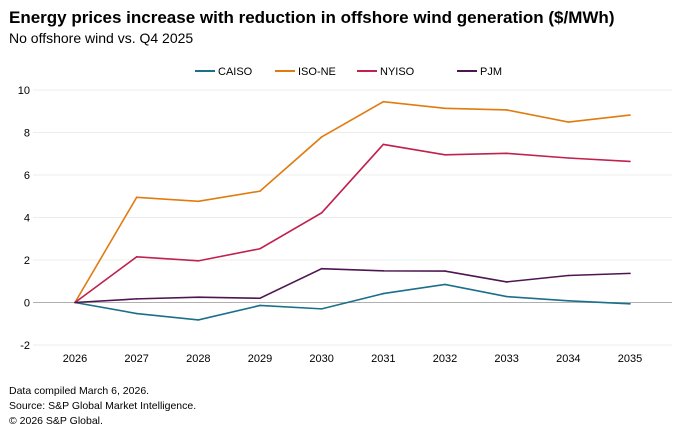 Image resolution: width=676 pixels, height=438 pixels. Describe the element at coordinates (445, 359) in the screenshot. I see `x-tick-label: 2032` at that location.